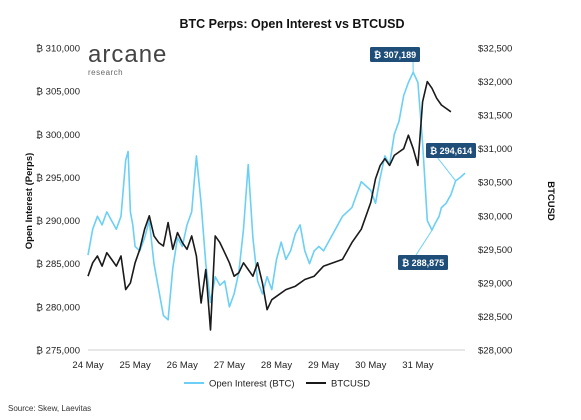 Image resolution: width=581 pixels, height=420 pixels. I want to click on y-right-tick-label: $30,500, so click(495, 183).